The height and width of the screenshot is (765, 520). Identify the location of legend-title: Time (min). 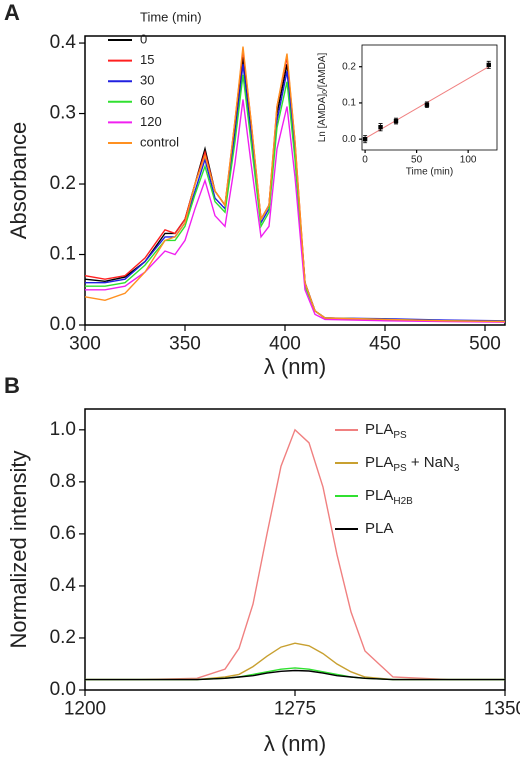
(171, 16).